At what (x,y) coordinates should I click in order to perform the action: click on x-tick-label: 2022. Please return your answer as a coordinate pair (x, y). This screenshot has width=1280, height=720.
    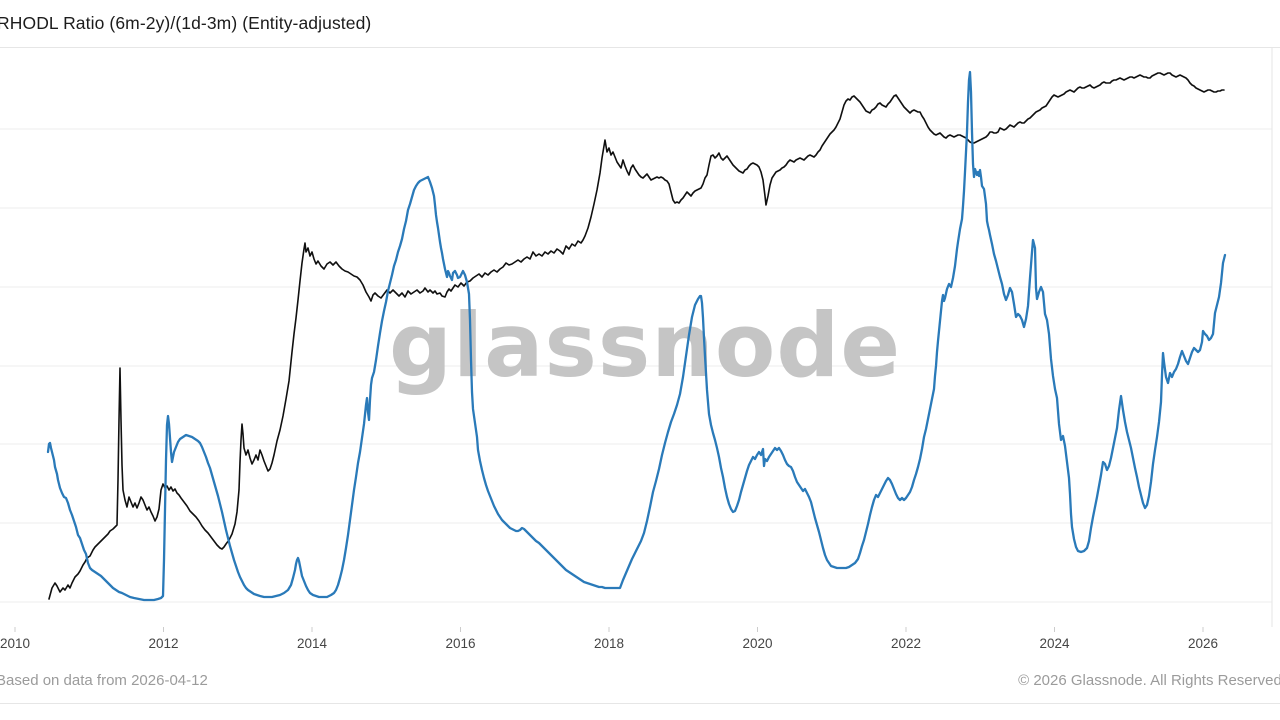
    Looking at the image, I should click on (906, 643).